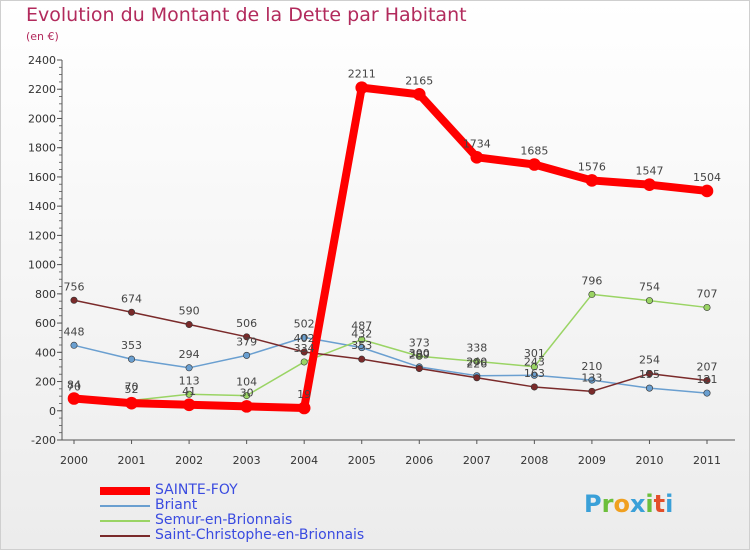 Image resolution: width=750 pixels, height=550 pixels. I want to click on legend-label: Briant, so click(176, 505).